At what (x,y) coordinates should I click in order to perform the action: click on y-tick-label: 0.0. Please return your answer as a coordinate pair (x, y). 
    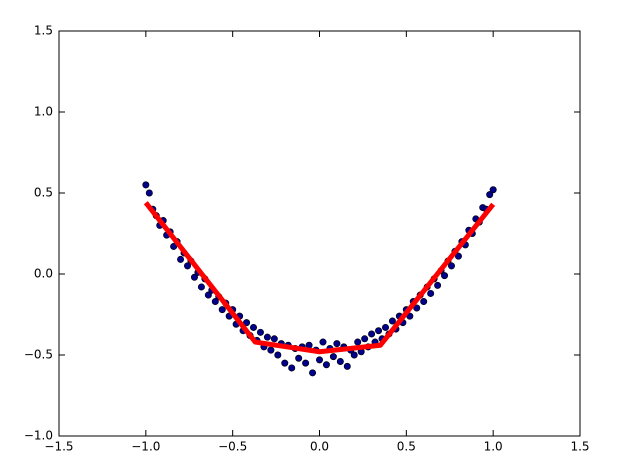
    Looking at the image, I should click on (43, 274).